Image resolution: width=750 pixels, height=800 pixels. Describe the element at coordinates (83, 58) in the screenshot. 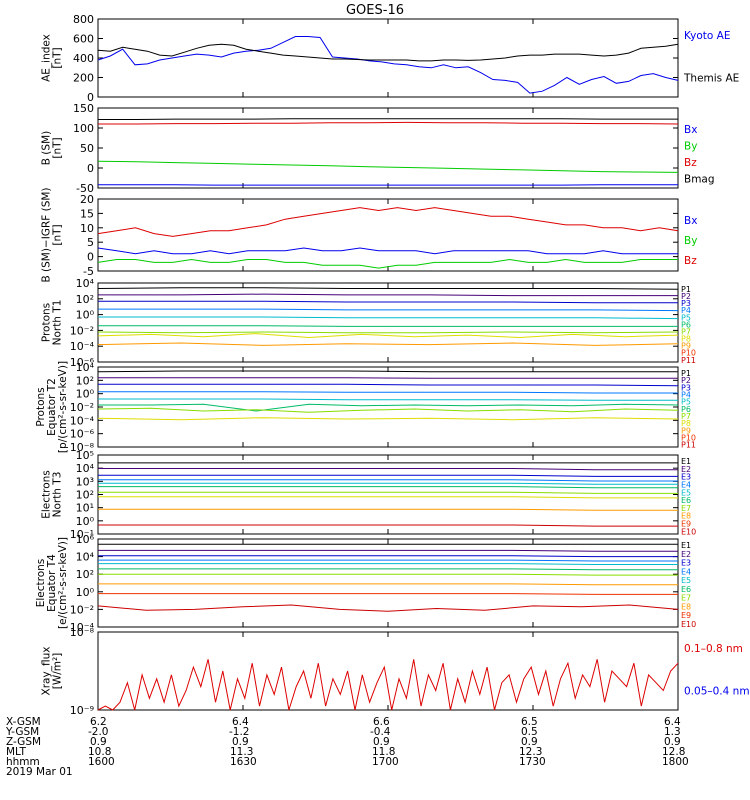

I see `y-tick-label: 400` at that location.